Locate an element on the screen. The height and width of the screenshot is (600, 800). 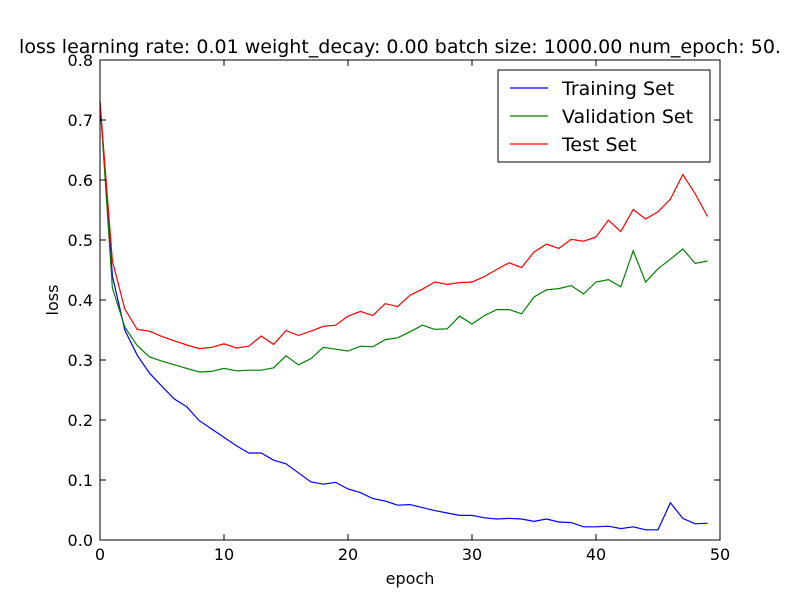
legend-label-2: Test Set is located at coordinates (599, 145).